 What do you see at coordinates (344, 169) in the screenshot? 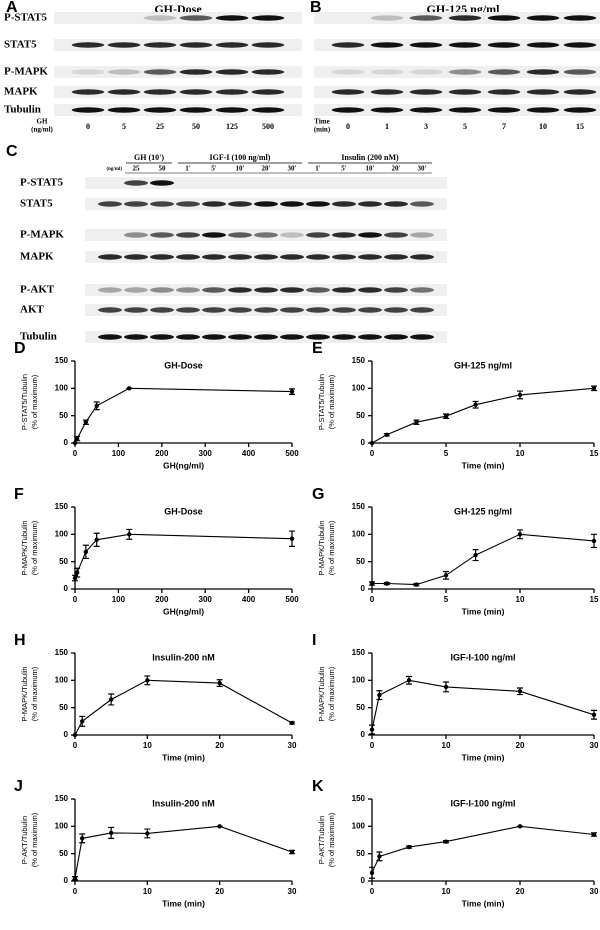
I see `lane-label: 5'` at bounding box center [344, 169].